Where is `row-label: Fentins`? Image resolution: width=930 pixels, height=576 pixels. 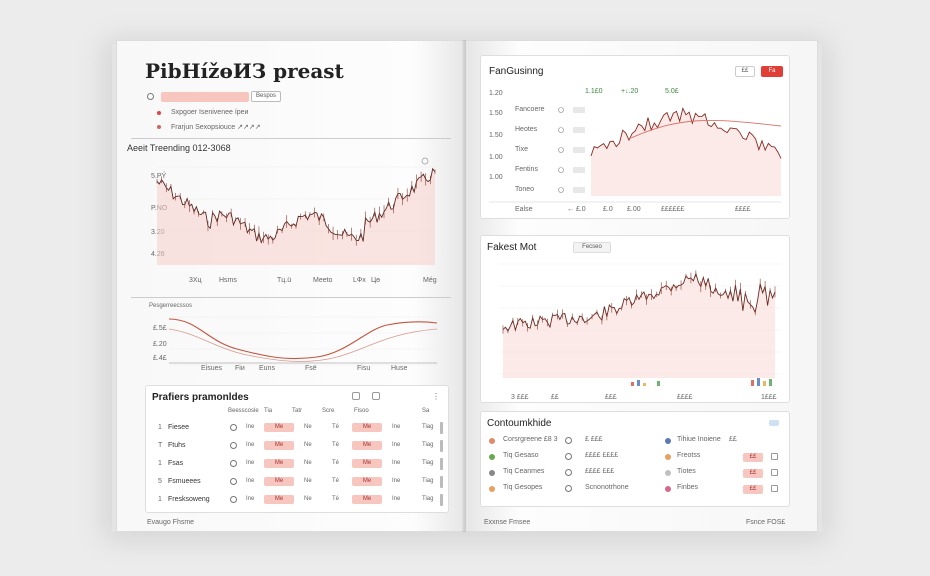 row-label: Fentins is located at coordinates (526, 169).